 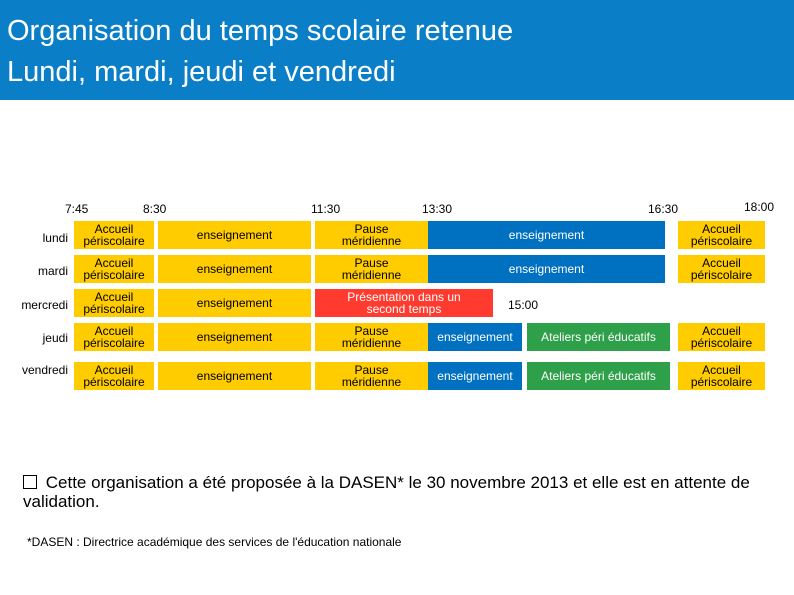 What do you see at coordinates (475, 337) in the screenshot?
I see `jeudi-enseignement-apres-midi: enseignement` at bounding box center [475, 337].